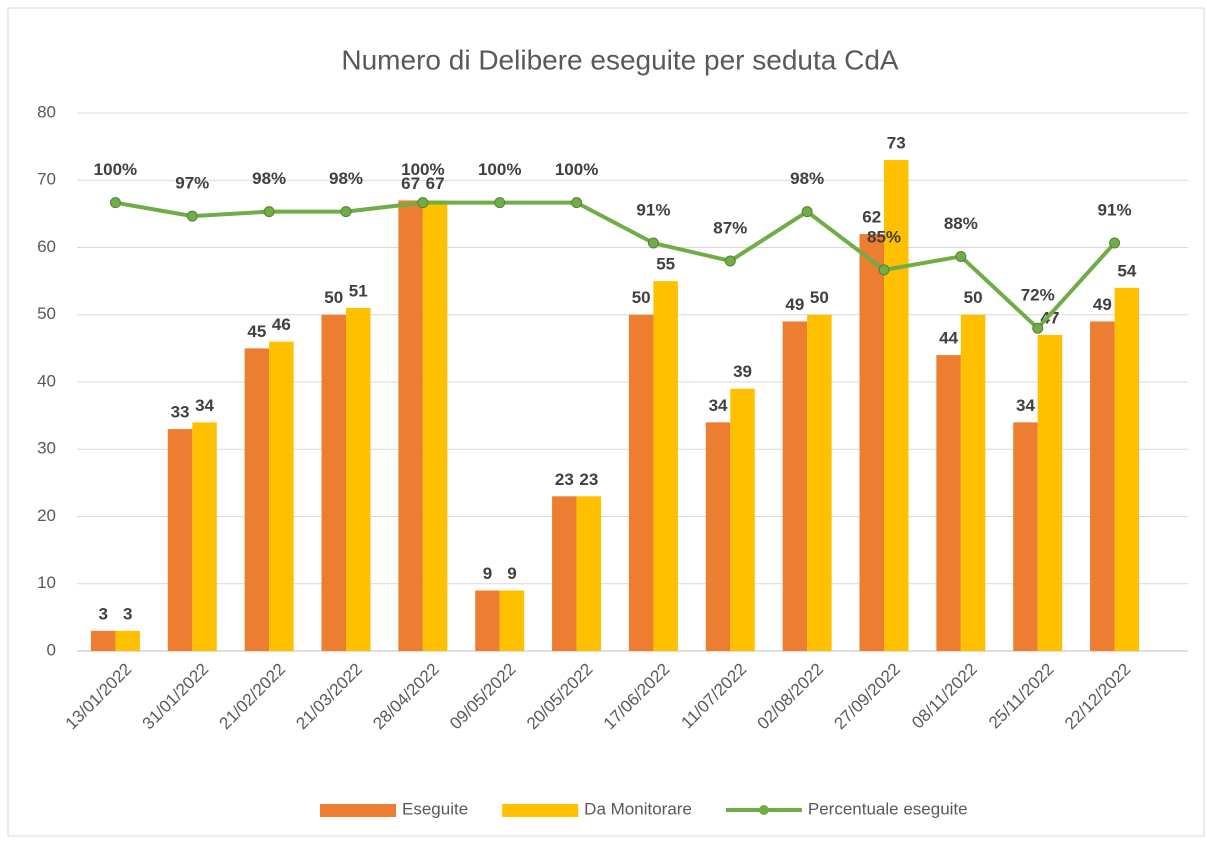 Image resolution: width=1207 pixels, height=841 pixels. I want to click on data-label: 73, so click(896, 143).